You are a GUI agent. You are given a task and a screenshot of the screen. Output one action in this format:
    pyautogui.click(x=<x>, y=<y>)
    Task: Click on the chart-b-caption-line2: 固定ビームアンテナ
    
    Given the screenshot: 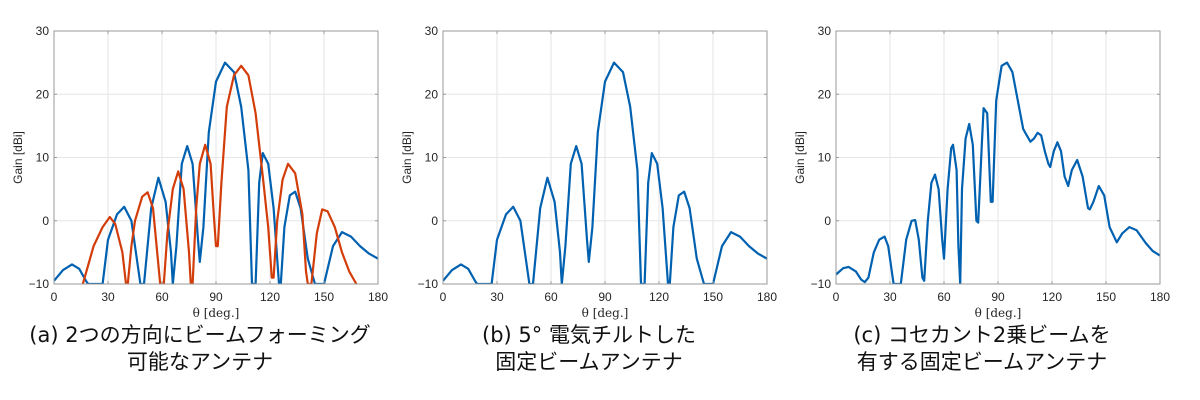 What is the action you would take?
    pyautogui.click(x=589, y=362)
    